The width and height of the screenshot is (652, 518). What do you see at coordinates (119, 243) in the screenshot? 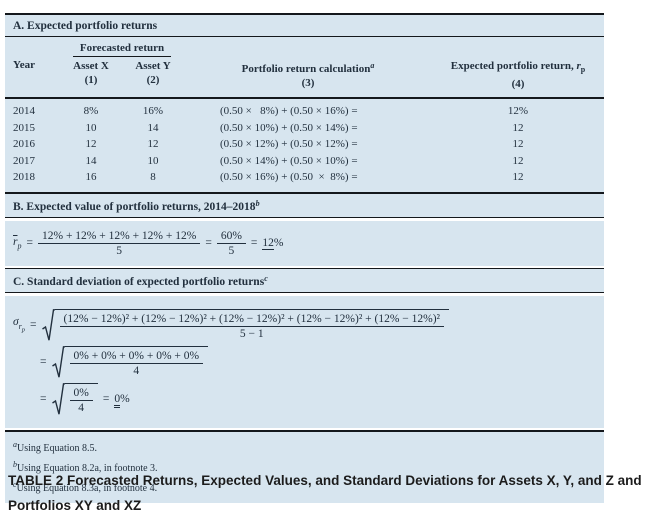
I see `fraction: 12% + 12% + 12% + 12% + 12% 5` at bounding box center [119, 243].